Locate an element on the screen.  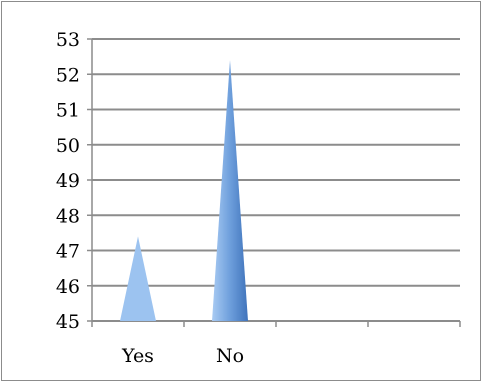
x-category-label: No is located at coordinates (230, 356).